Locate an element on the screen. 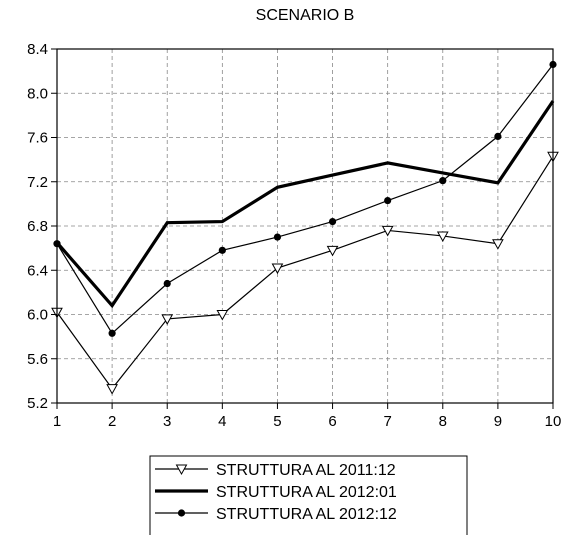 This screenshot has height=535, width=571. y-tick-label: 8.0 is located at coordinates (37, 93).